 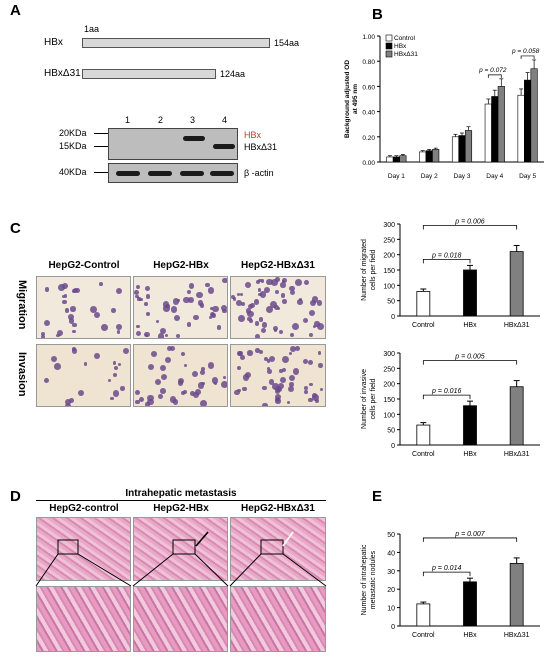 I want to click on marker-arrow, so click(x=101, y=146).